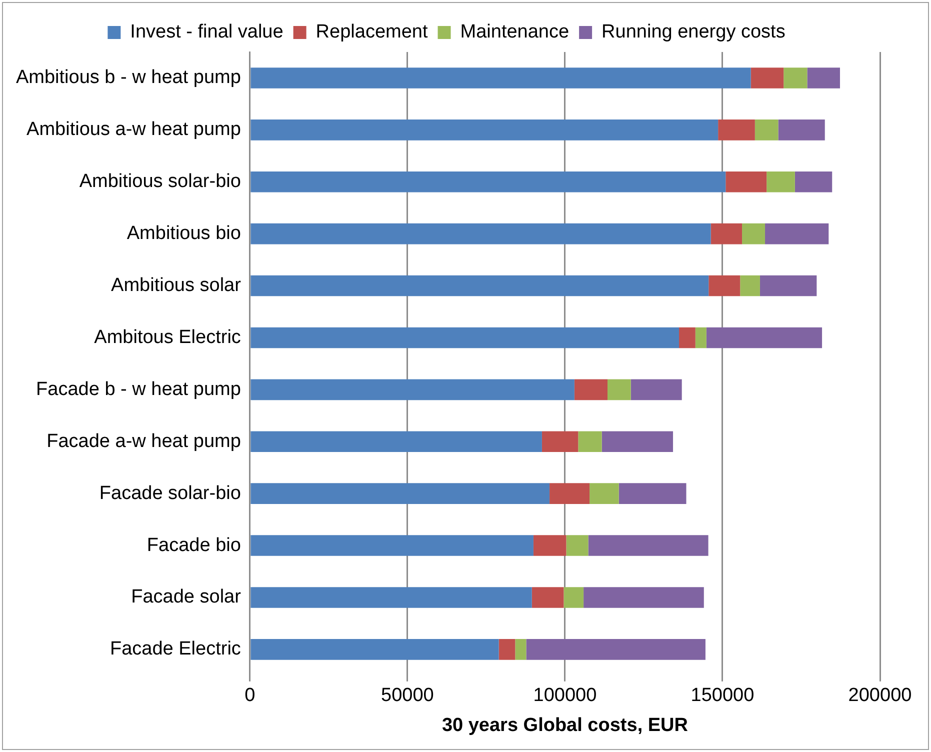  What do you see at coordinates (186, 597) in the screenshot?
I see `y-tick-label: Facade solar` at bounding box center [186, 597].